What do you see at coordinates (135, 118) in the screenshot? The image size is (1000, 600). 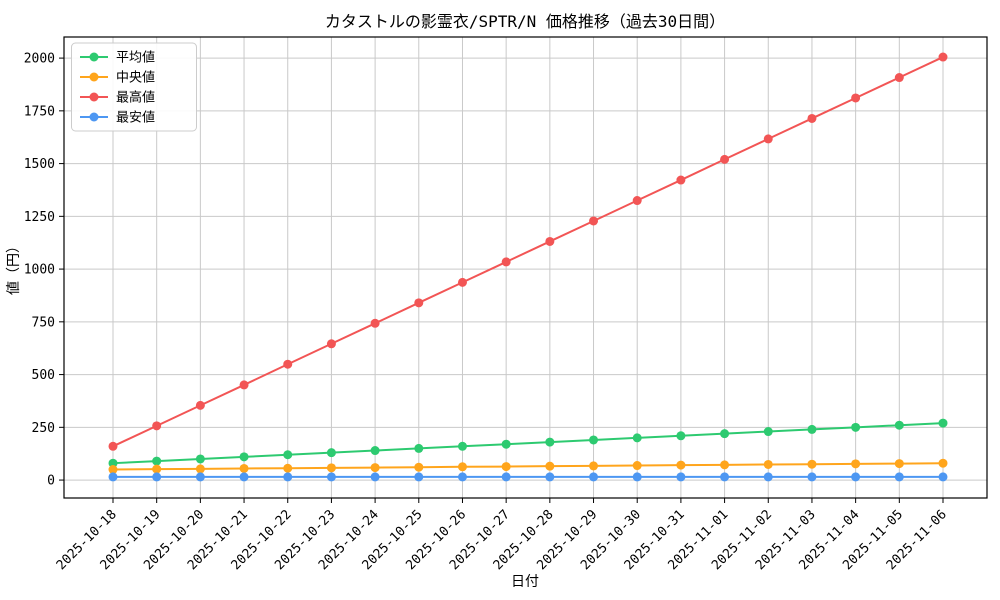 I see `legend-min-label: 最安値` at bounding box center [135, 118].